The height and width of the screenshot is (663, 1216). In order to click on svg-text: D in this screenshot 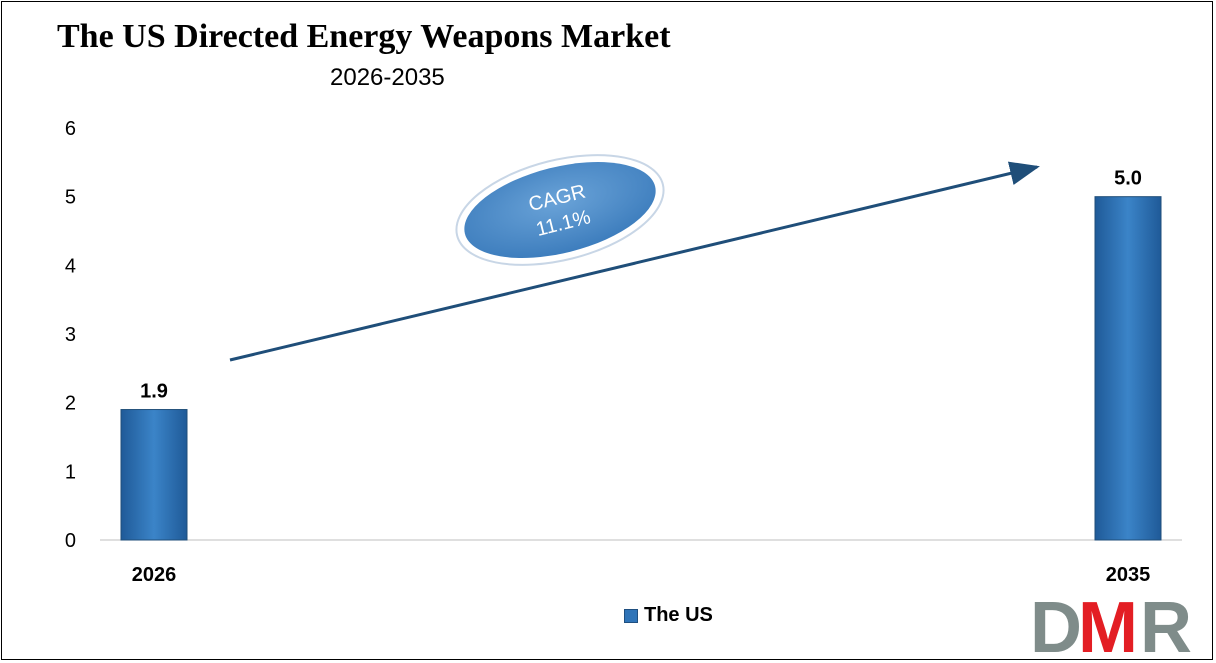, I will do `click(1056, 625)`.